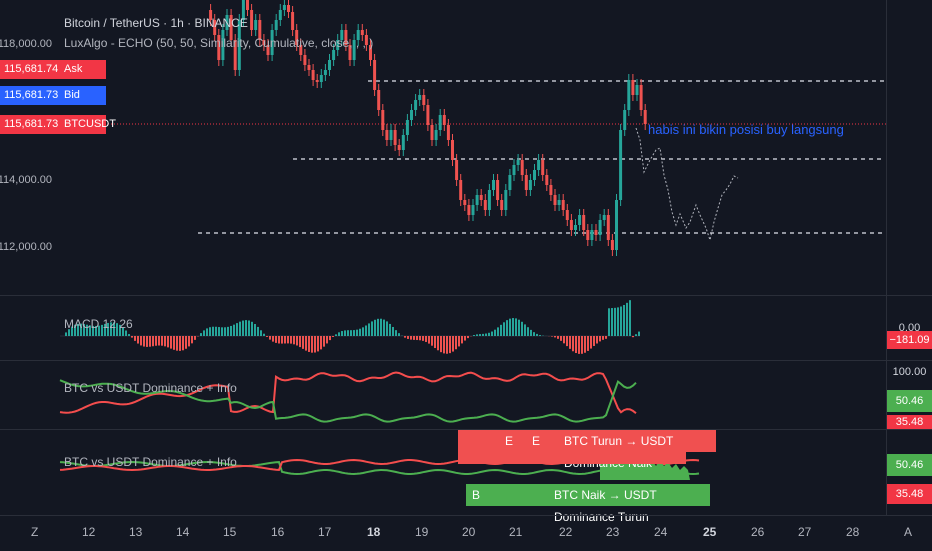  Describe the element at coordinates (588, 495) in the screenshot. I see `btc-up-banner: B BTC Naik → USDT Dominance Turun` at that location.